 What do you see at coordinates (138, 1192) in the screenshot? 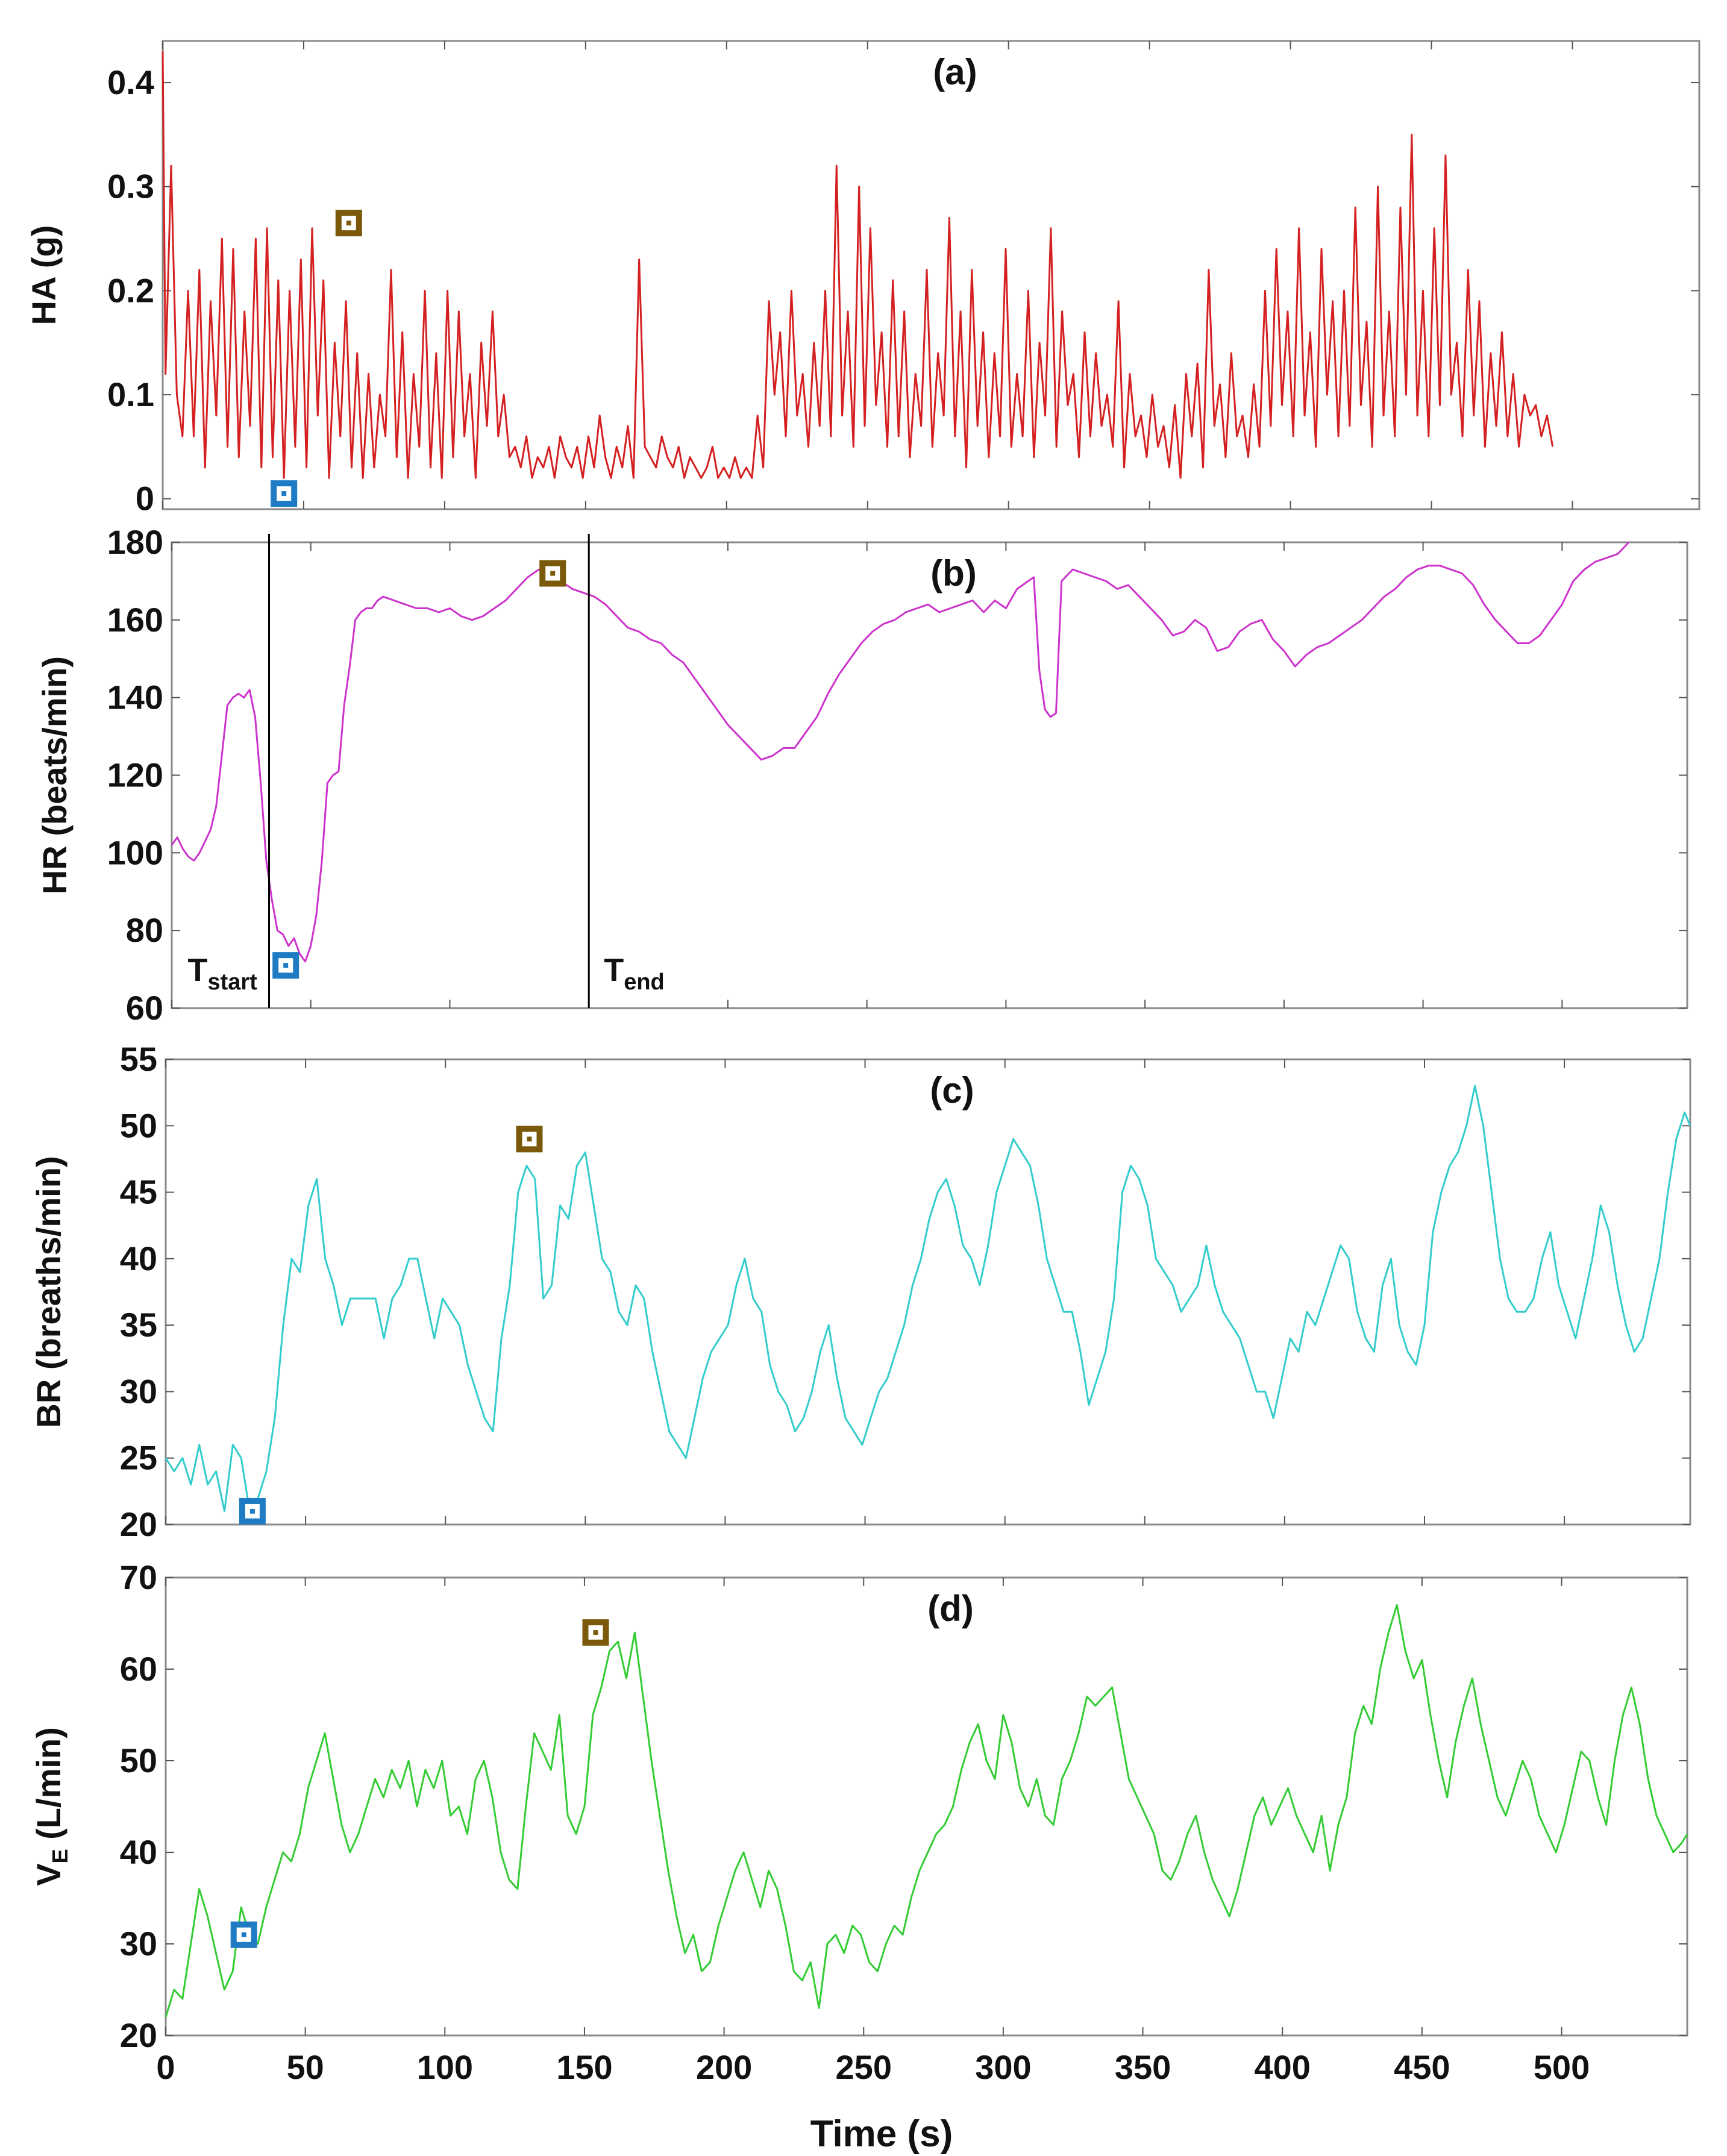
I see `y-tick-label: 45` at bounding box center [138, 1192].